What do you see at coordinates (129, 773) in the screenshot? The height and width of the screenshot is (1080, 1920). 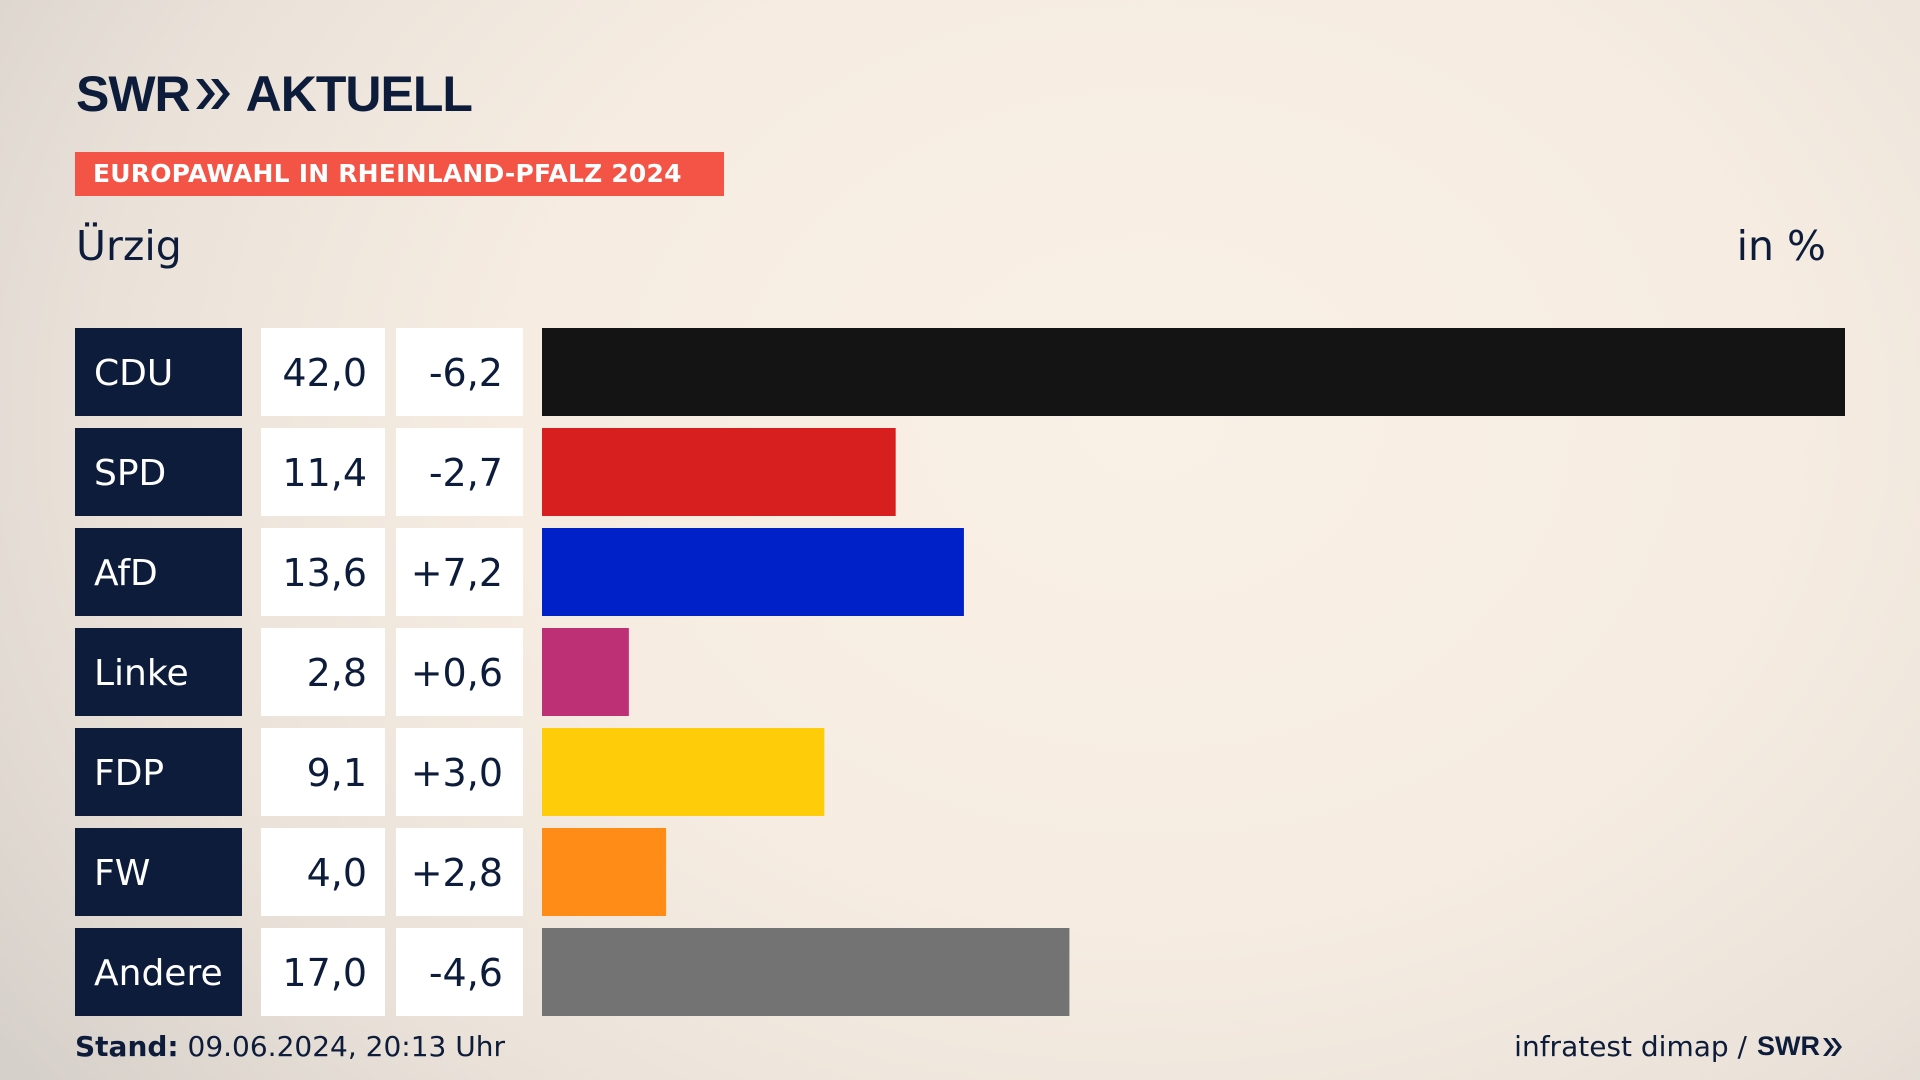 I see `party-label-fdp: FDP` at bounding box center [129, 773].